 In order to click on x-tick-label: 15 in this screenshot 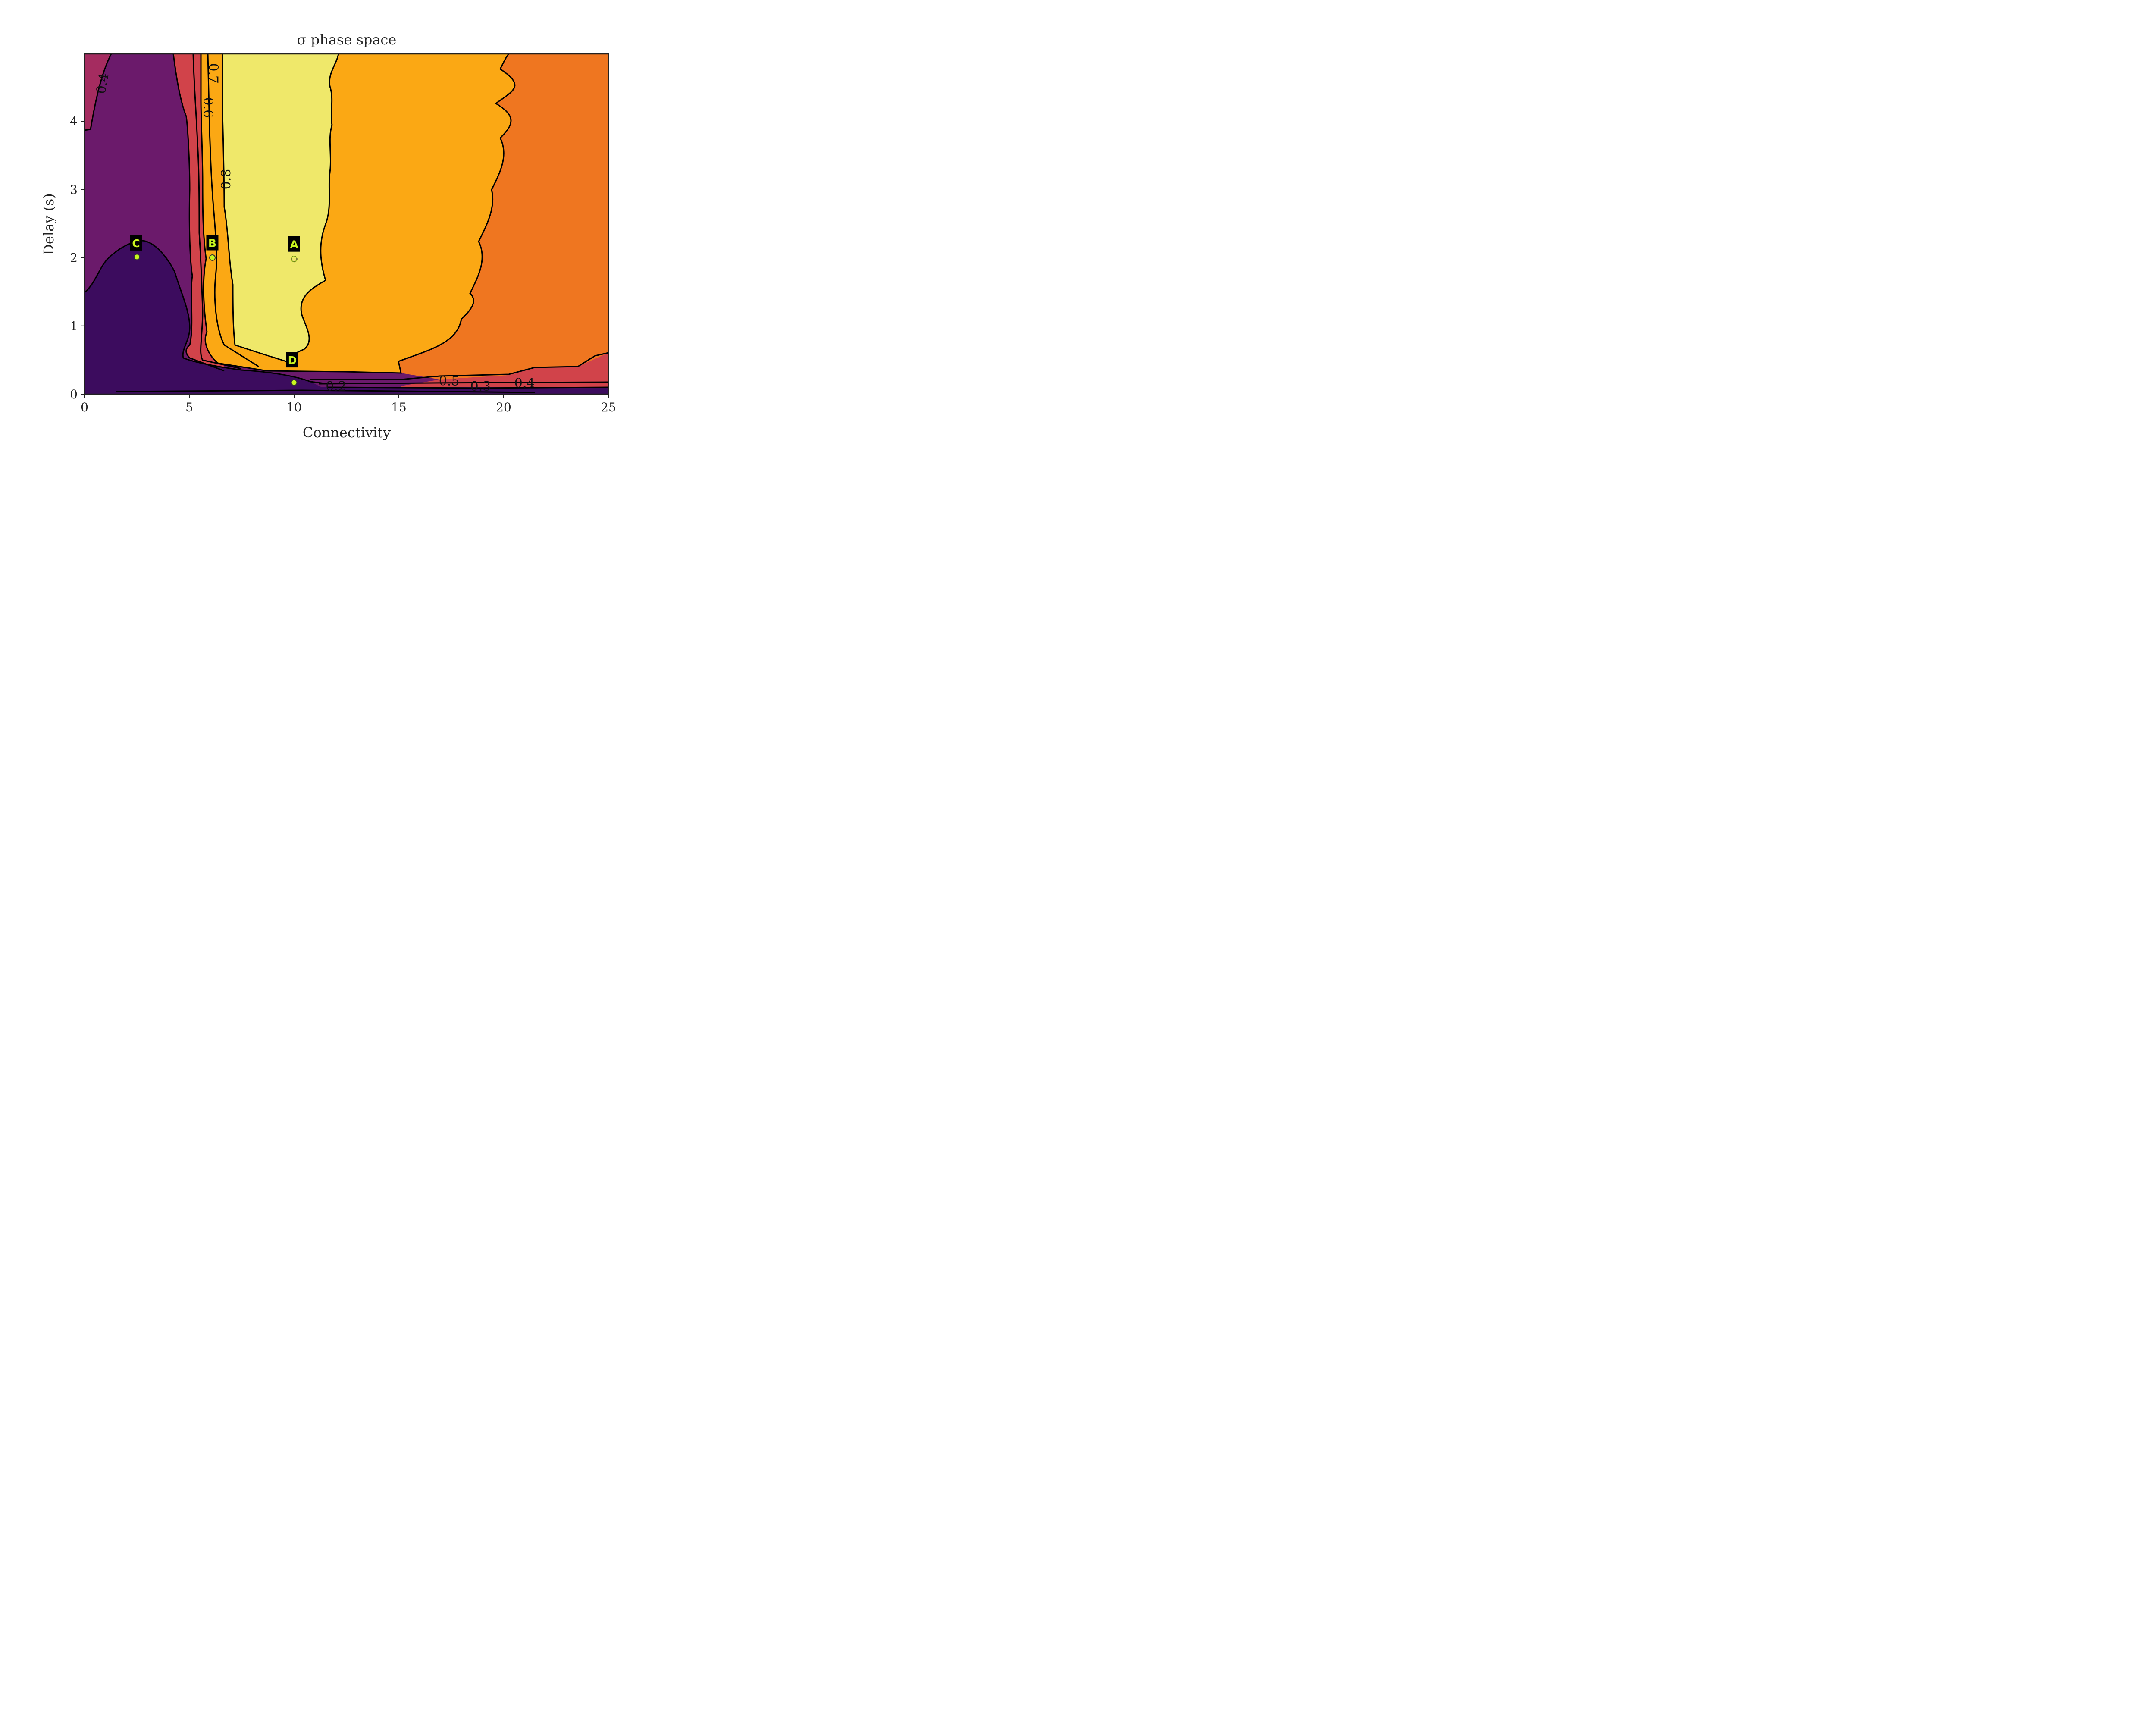, I will do `click(399, 407)`.